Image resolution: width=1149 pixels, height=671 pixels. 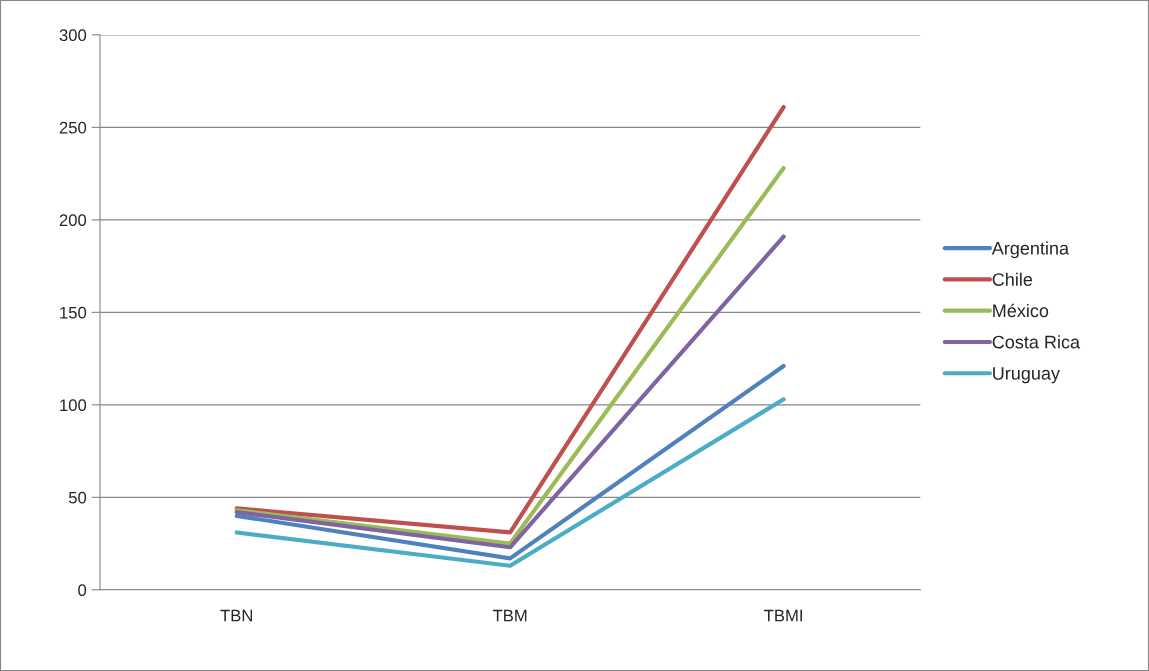 I want to click on y-tick-label: 50, so click(x=77, y=497).